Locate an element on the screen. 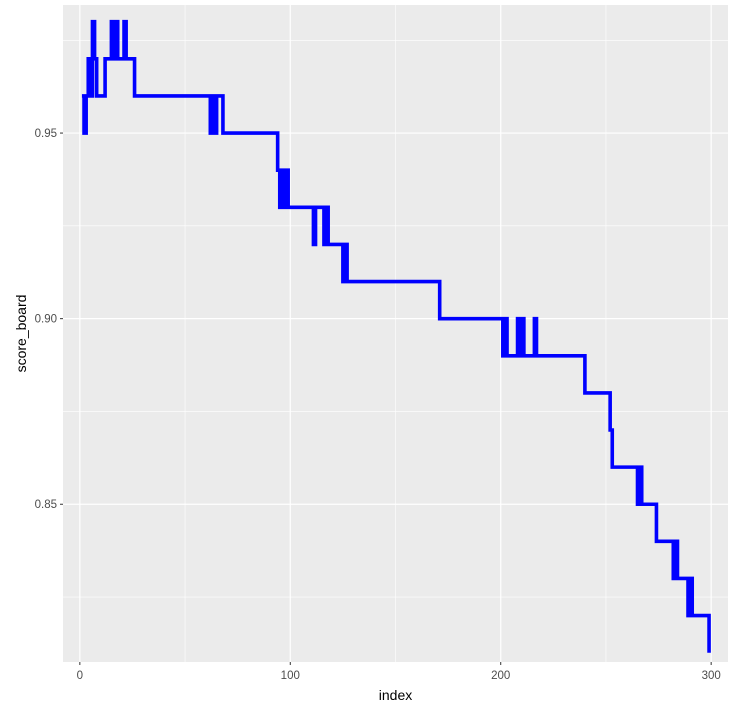 Image resolution: width=733 pixels, height=712 pixels. x-axis: 0 100 200 300 is located at coordinates (399, 672).